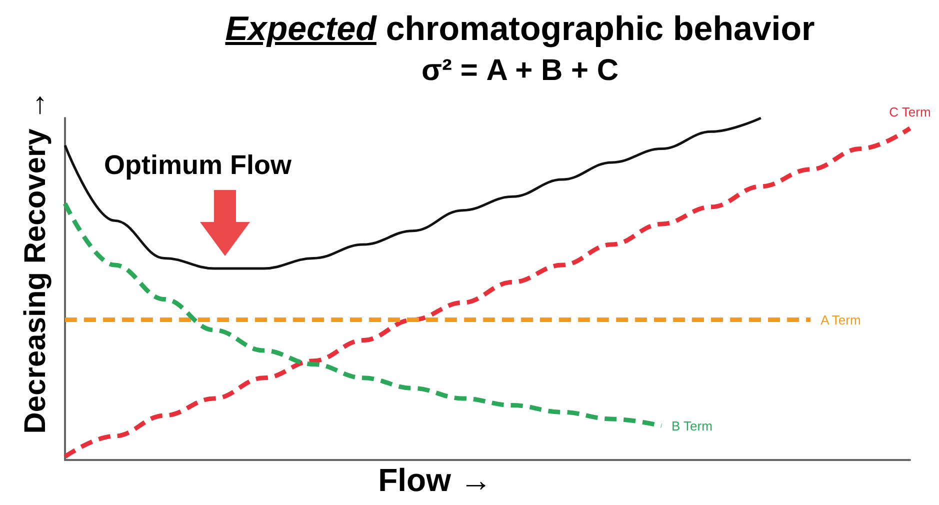 This screenshot has width=939, height=505. What do you see at coordinates (435, 480) in the screenshot?
I see `x-axis-title: Flow →` at bounding box center [435, 480].